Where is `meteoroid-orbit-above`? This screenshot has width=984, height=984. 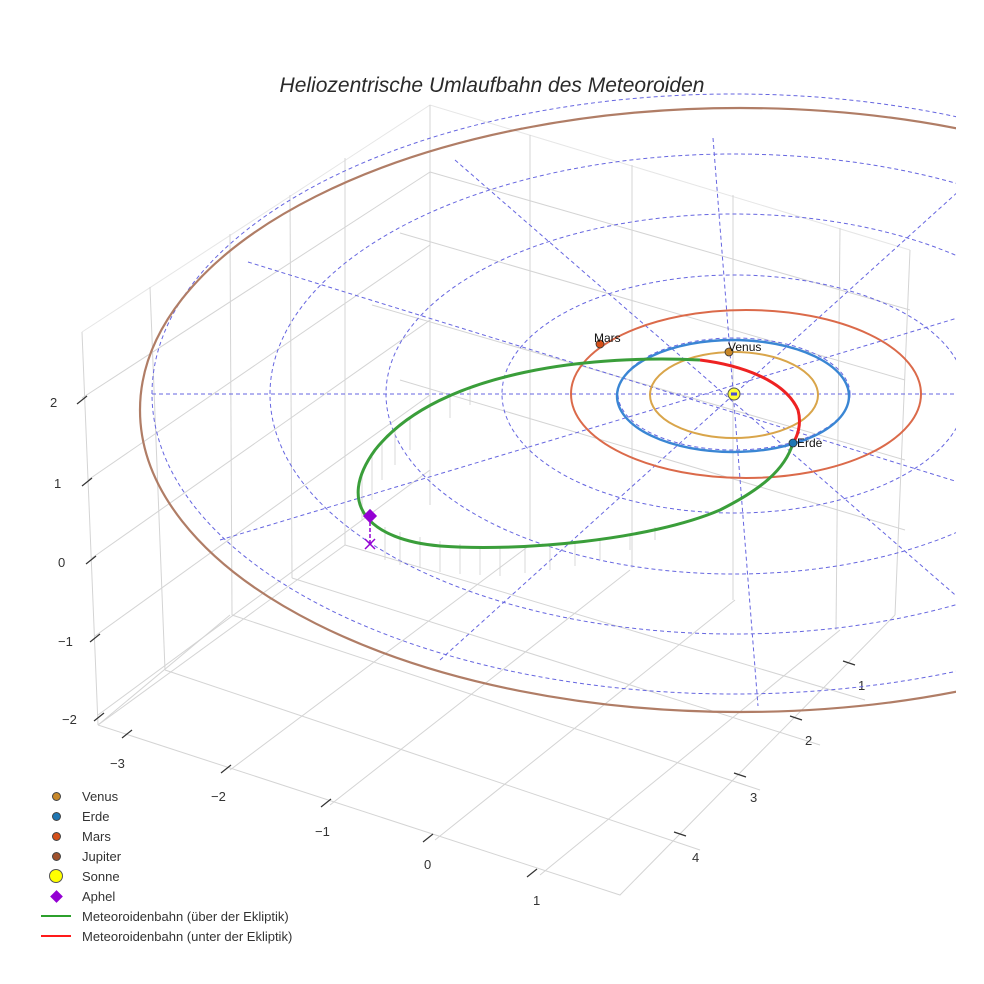 meteoroid-orbit-above is located at coordinates (575, 453).